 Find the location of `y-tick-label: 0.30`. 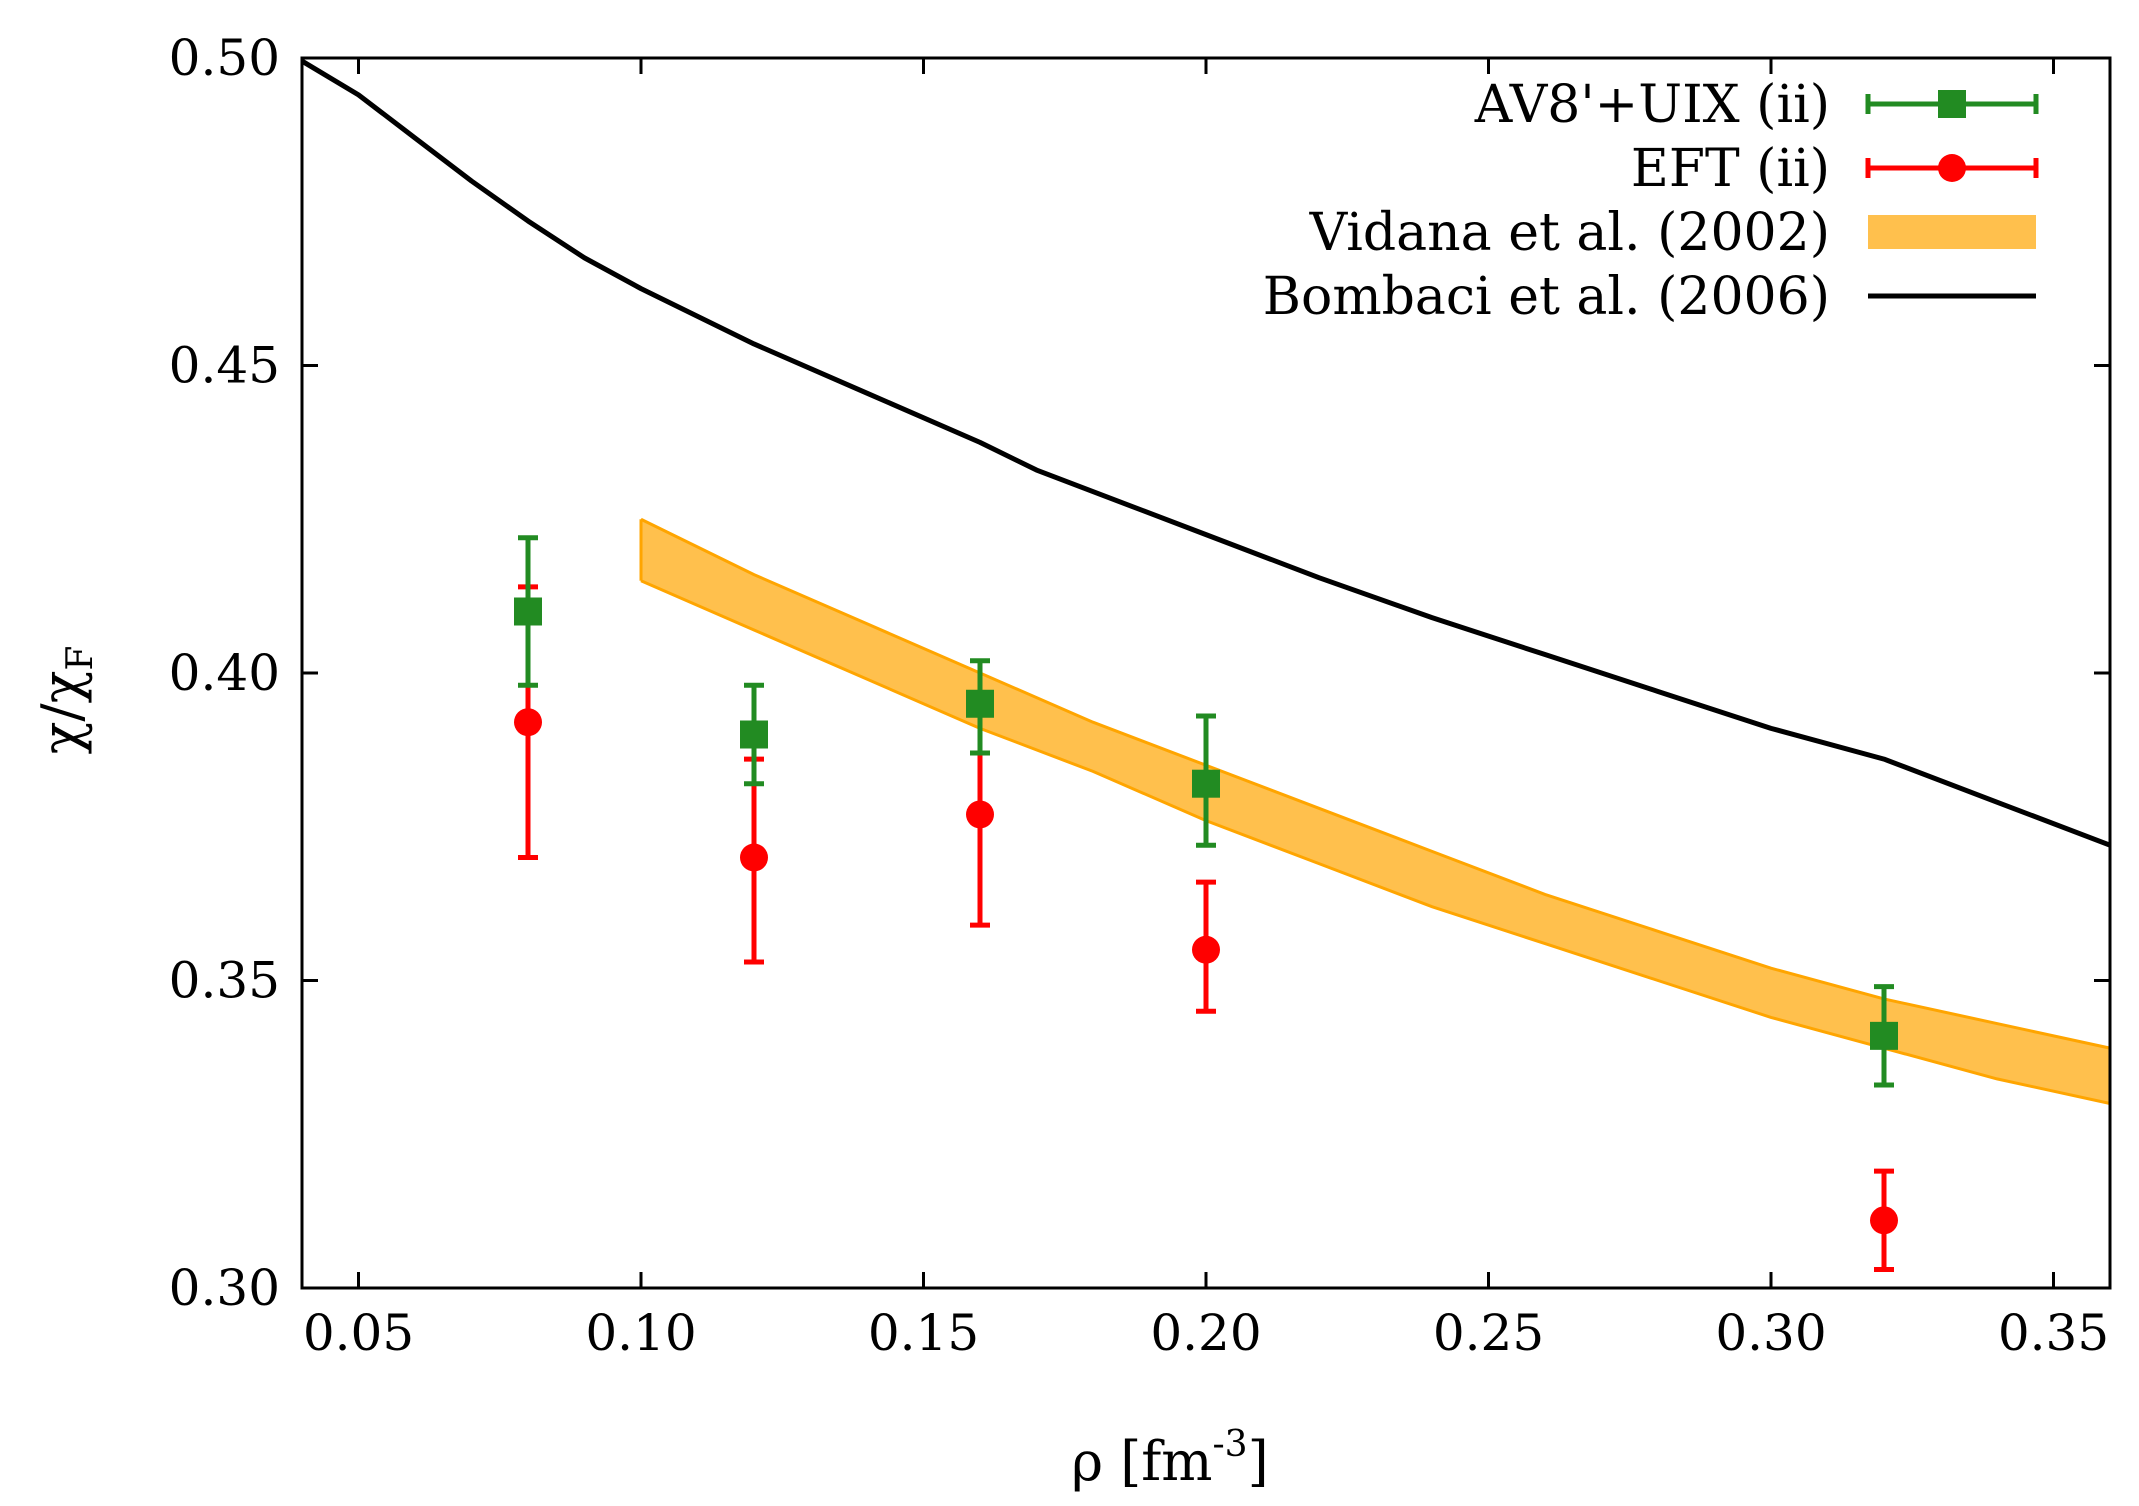

y-tick-label: 0.30 is located at coordinates (224, 1288).